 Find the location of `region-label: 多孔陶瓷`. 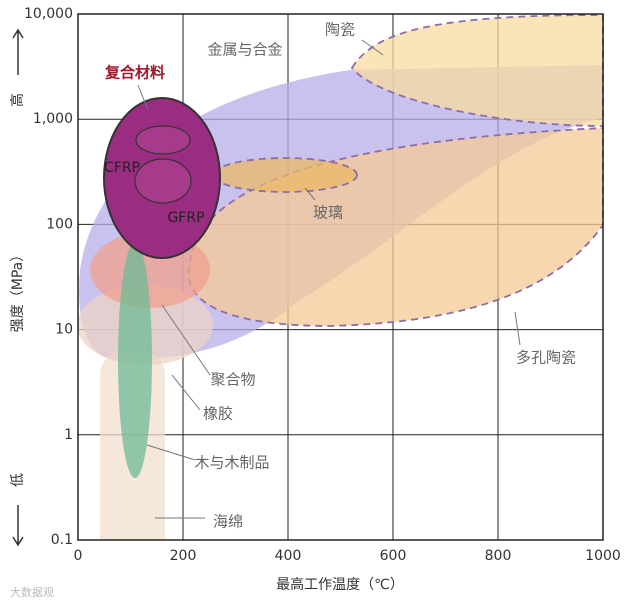

region-label: 多孔陶瓷 is located at coordinates (546, 358).